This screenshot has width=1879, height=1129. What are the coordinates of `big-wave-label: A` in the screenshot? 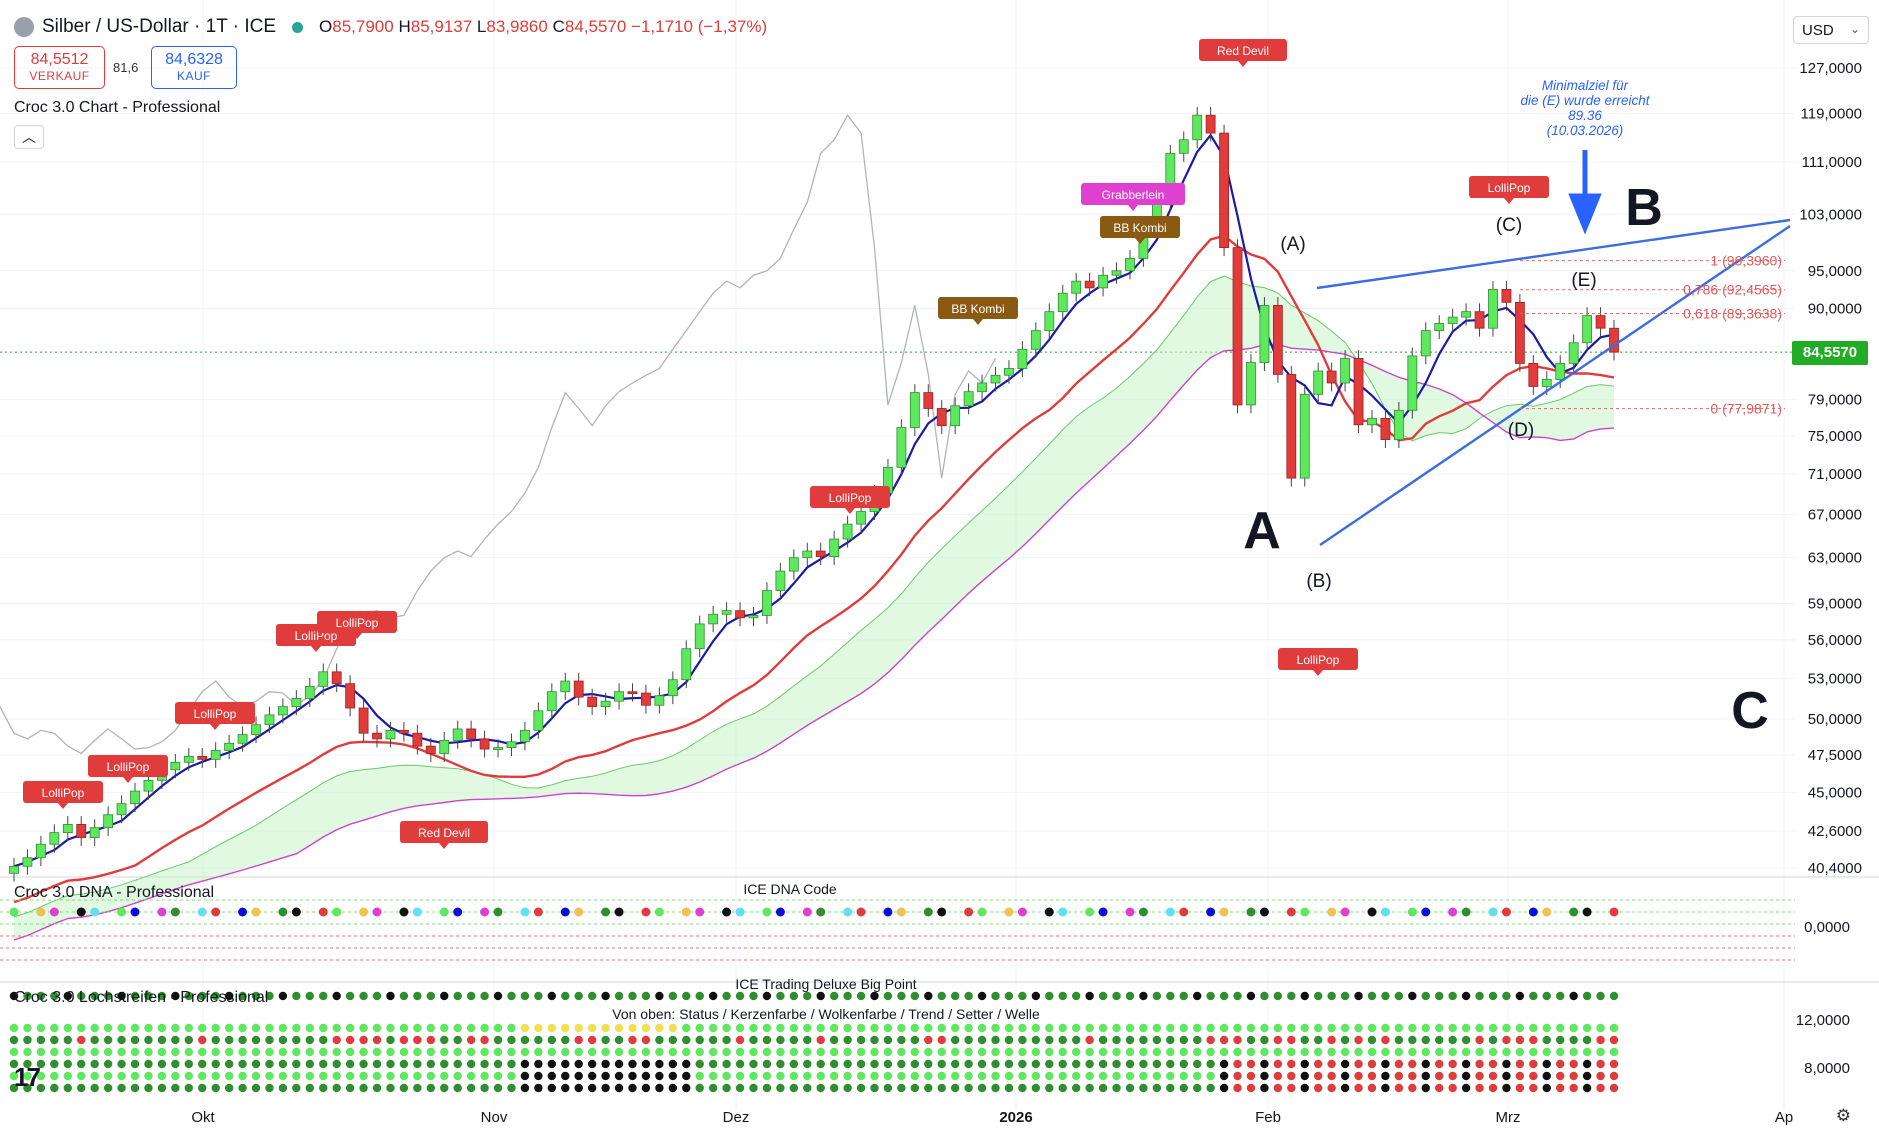 It's located at (1262, 531).